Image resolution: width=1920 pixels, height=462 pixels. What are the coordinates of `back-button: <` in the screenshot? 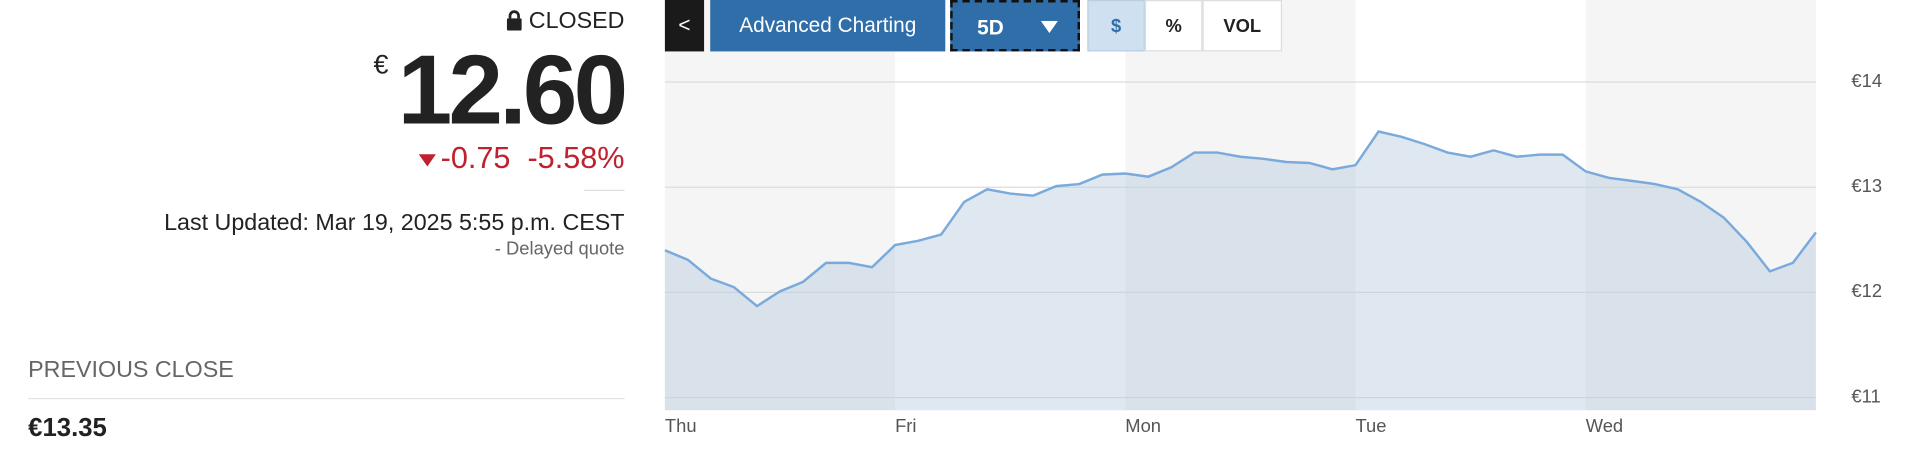 It's located at (684, 26).